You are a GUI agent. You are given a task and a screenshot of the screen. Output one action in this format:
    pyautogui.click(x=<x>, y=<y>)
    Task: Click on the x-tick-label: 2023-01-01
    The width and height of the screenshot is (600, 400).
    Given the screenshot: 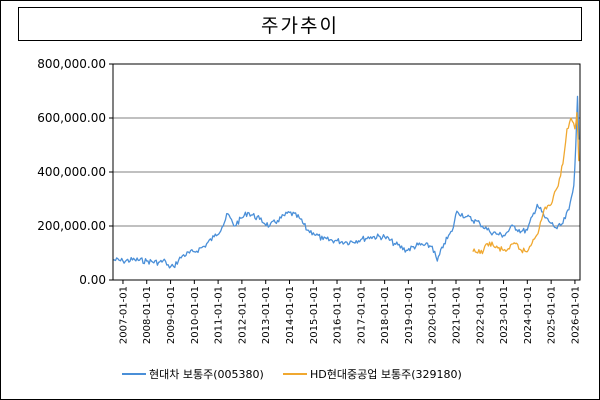 What is the action you would take?
    pyautogui.click(x=504, y=315)
    